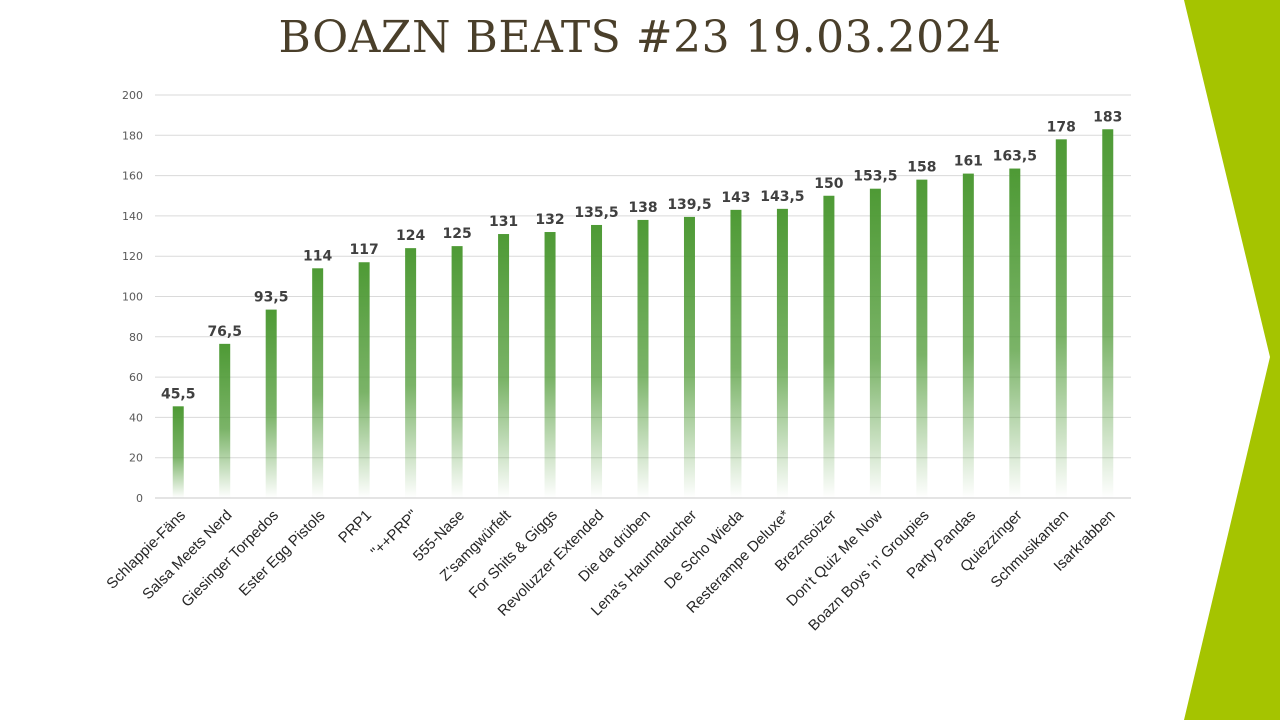 The height and width of the screenshot is (720, 1280). What do you see at coordinates (503, 222) in the screenshot?
I see `data-label: 131` at bounding box center [503, 222].